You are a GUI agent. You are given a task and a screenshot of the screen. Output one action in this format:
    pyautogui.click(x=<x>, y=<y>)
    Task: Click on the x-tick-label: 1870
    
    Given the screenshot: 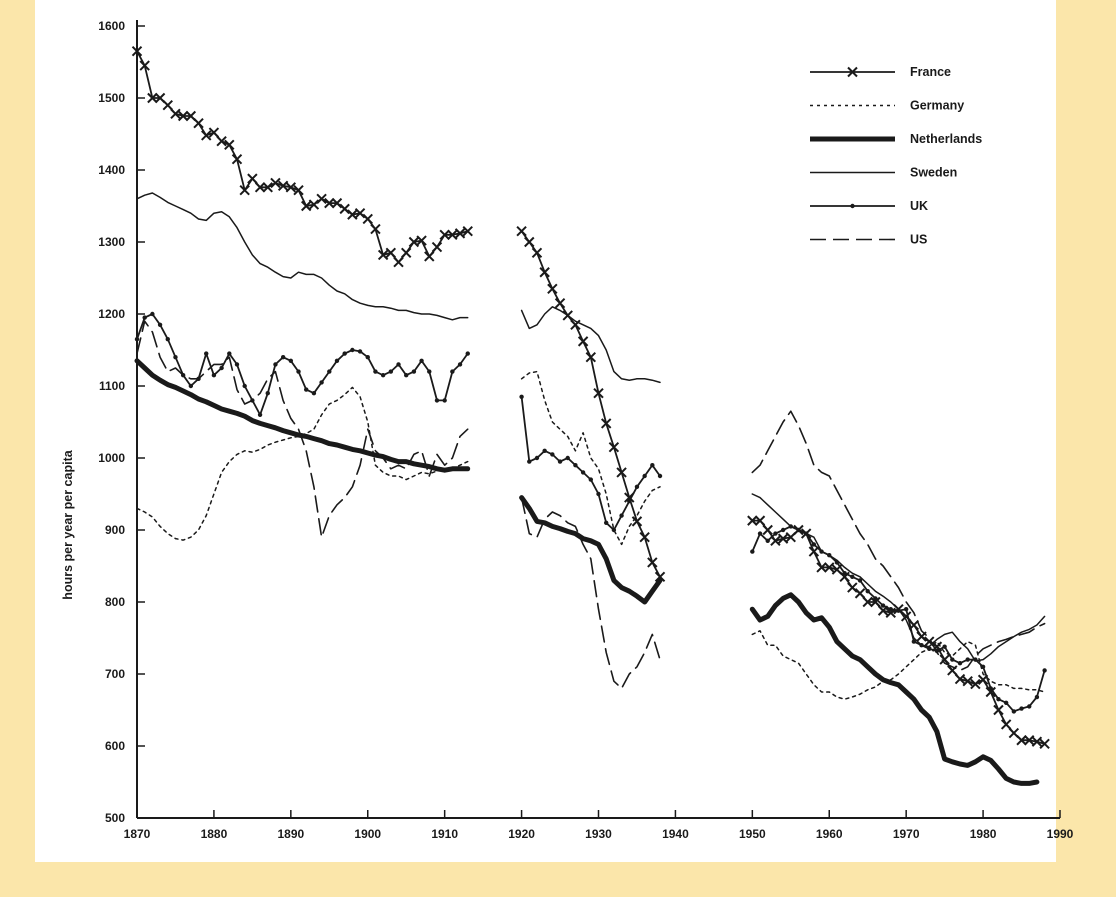 What is the action you would take?
    pyautogui.click(x=137, y=834)
    